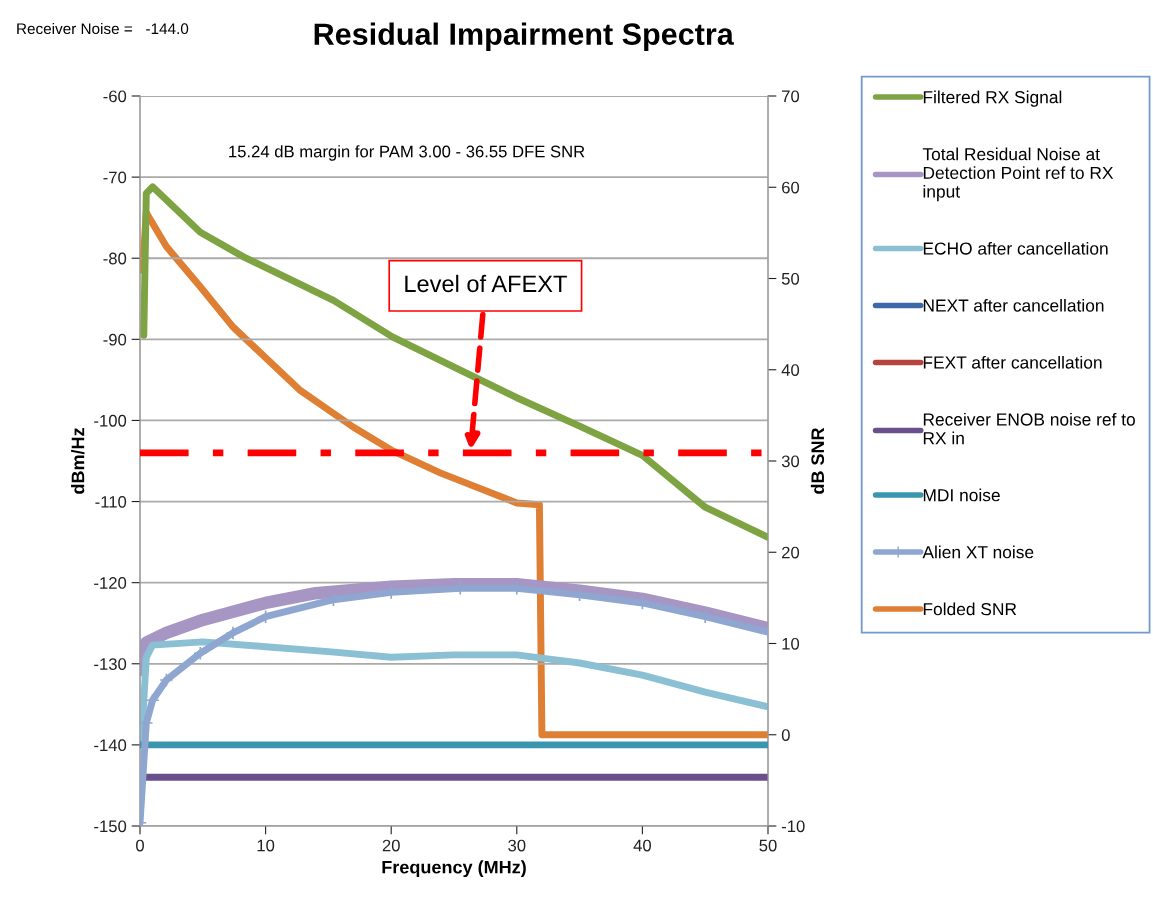  Describe the element at coordinates (1015, 248) in the screenshot. I see `legend-label: ECHO after cancellation` at that location.